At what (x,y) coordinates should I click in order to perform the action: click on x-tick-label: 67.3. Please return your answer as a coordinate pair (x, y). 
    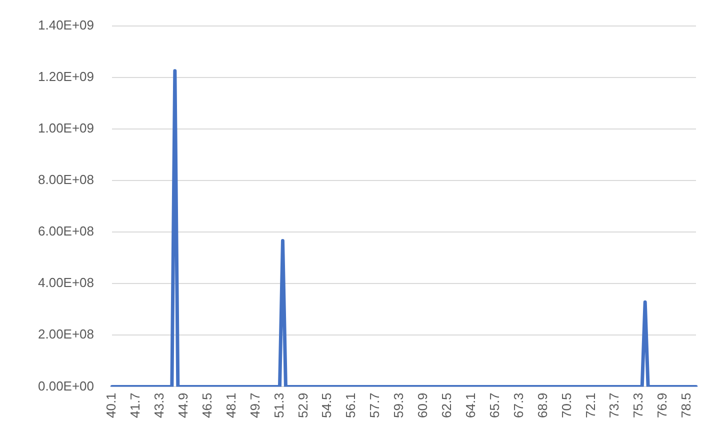
    Looking at the image, I should click on (518, 405).